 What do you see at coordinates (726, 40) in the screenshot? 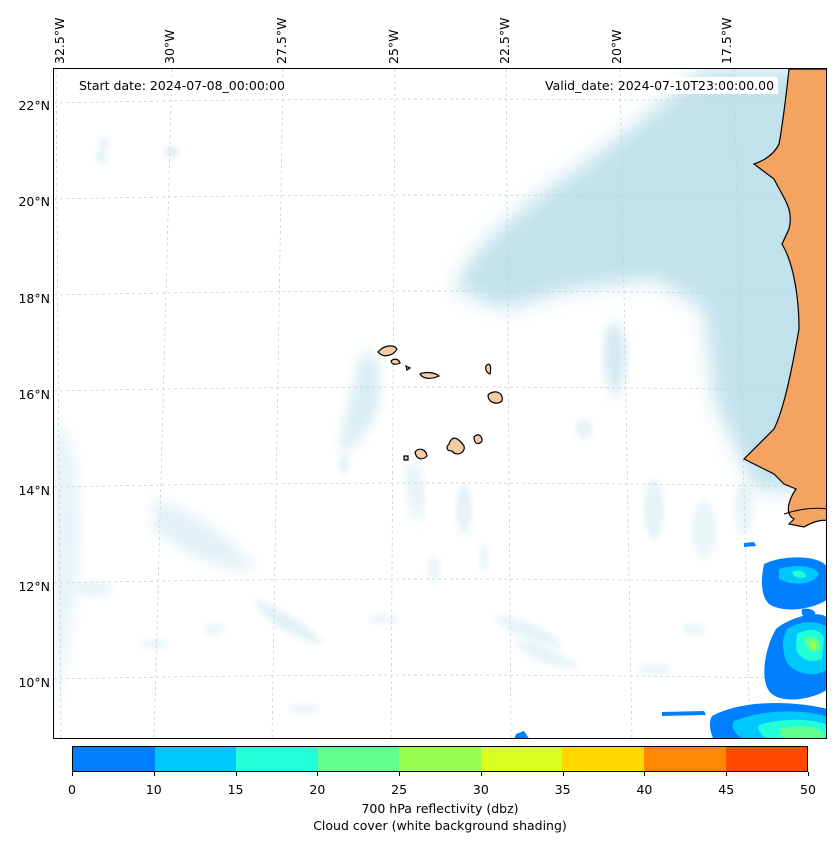
I see `lon-label-17-5w: 17.5°W` at bounding box center [726, 40].